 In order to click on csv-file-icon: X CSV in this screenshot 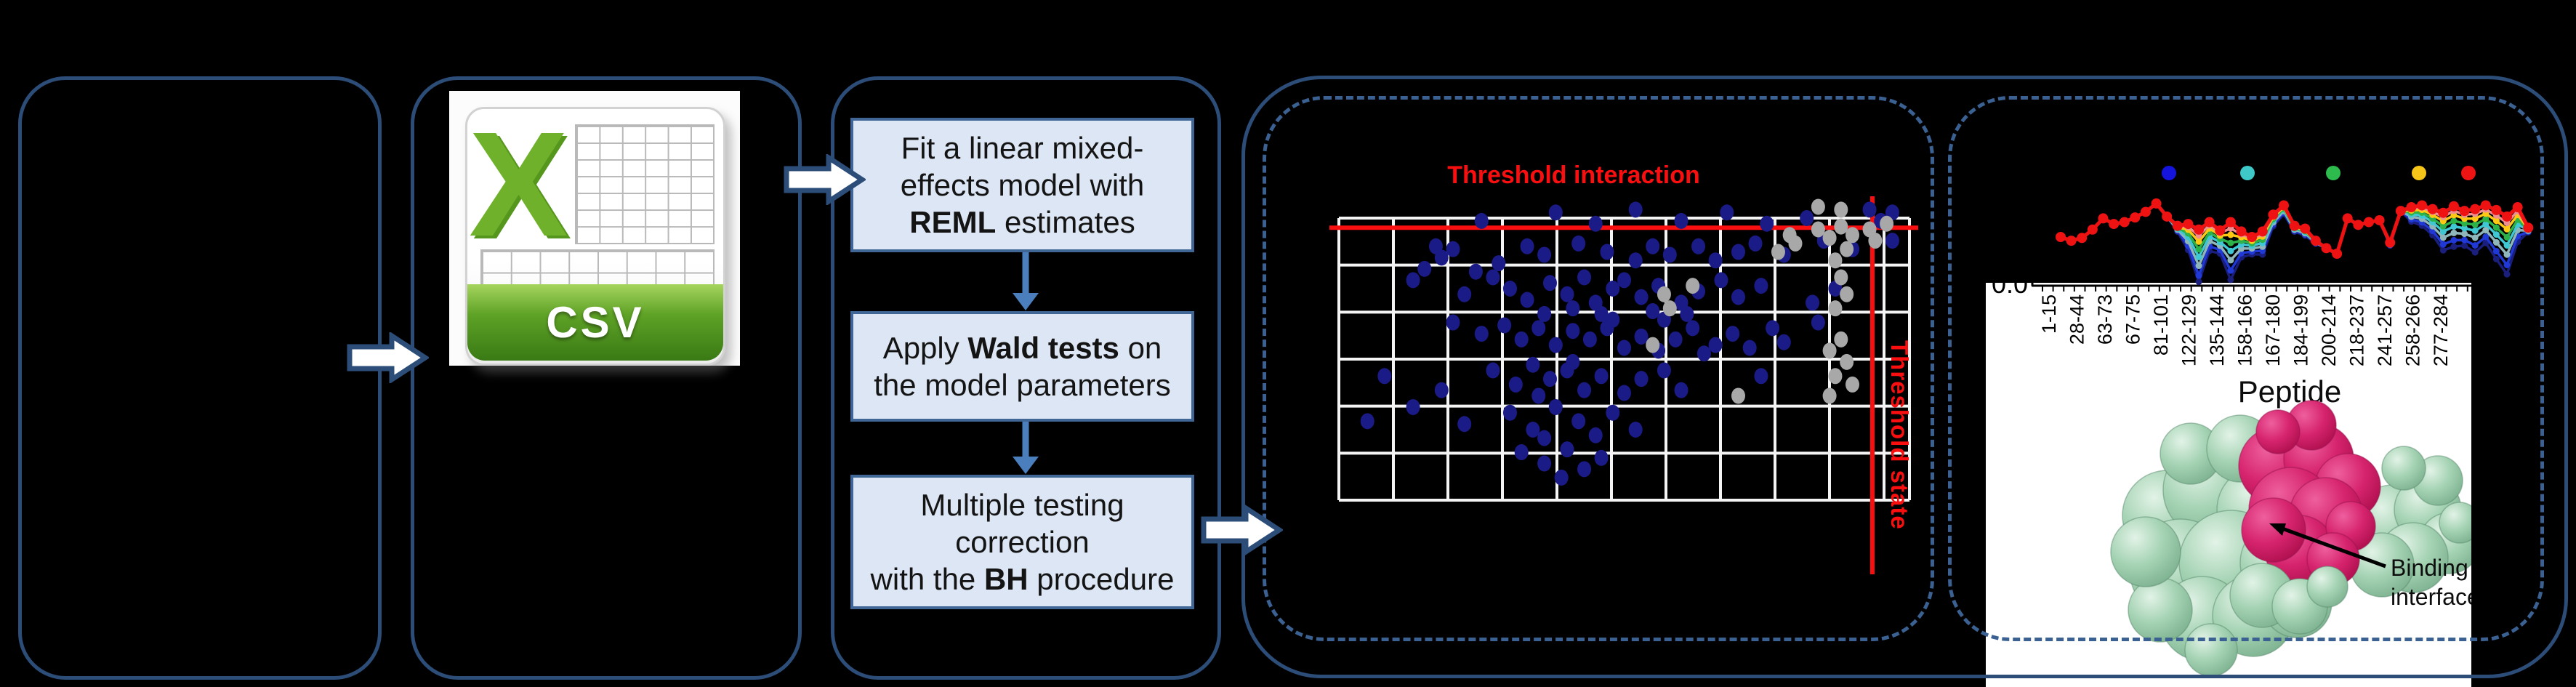, I will do `click(594, 228)`.